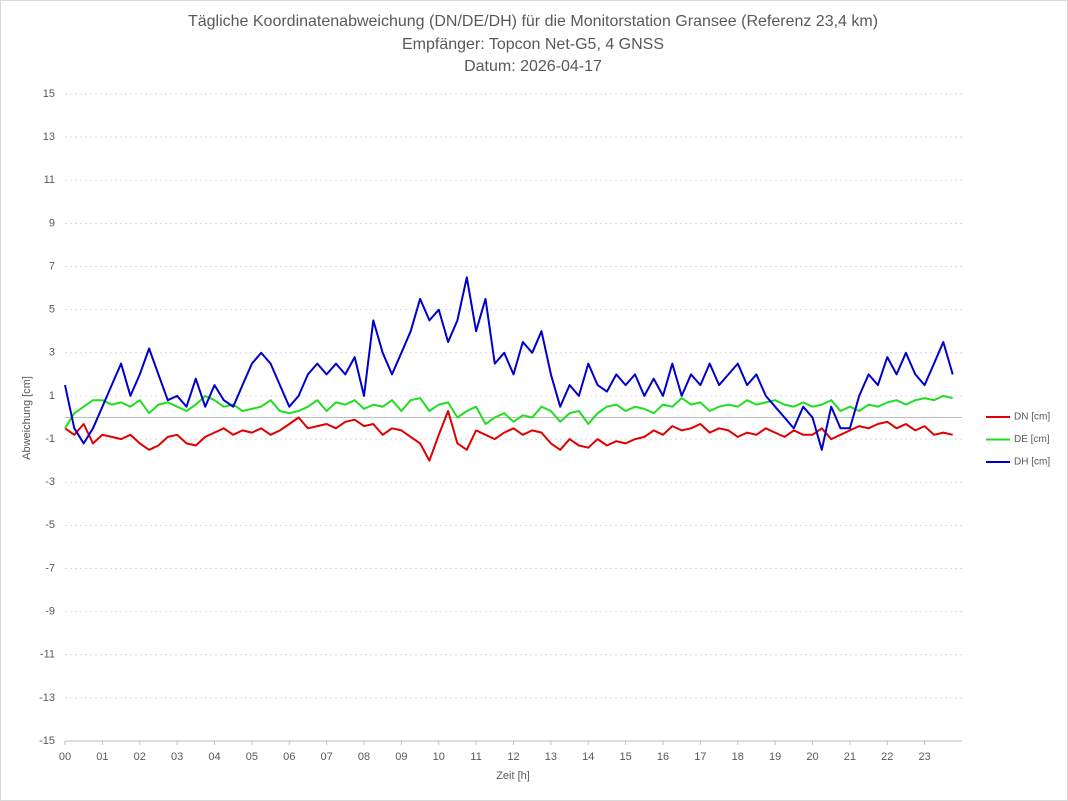  I want to click on x-tick-label: 09, so click(401, 757).